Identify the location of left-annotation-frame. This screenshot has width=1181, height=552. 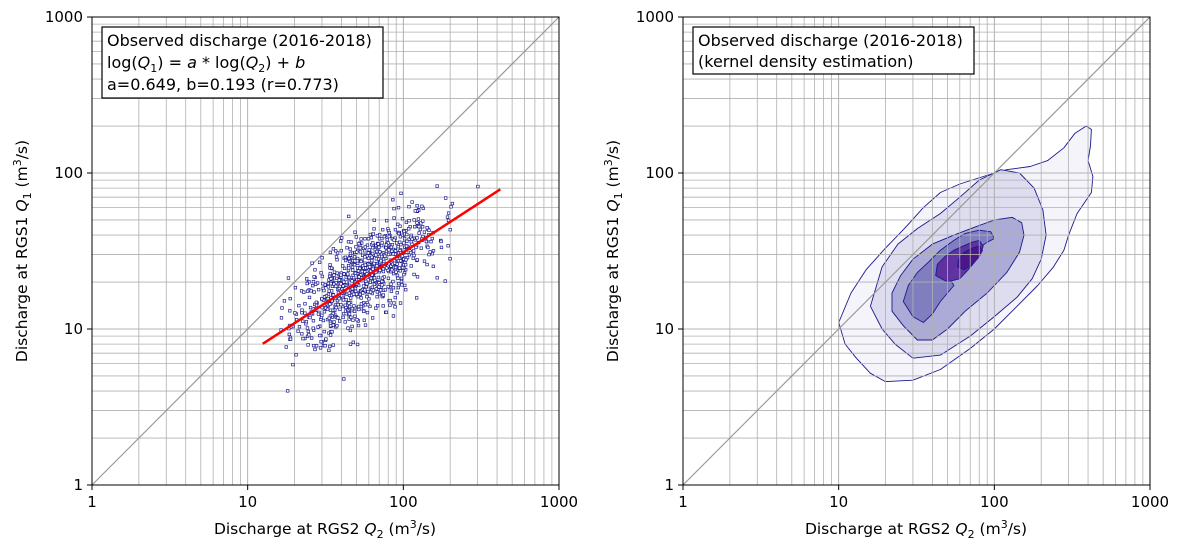
(242, 62).